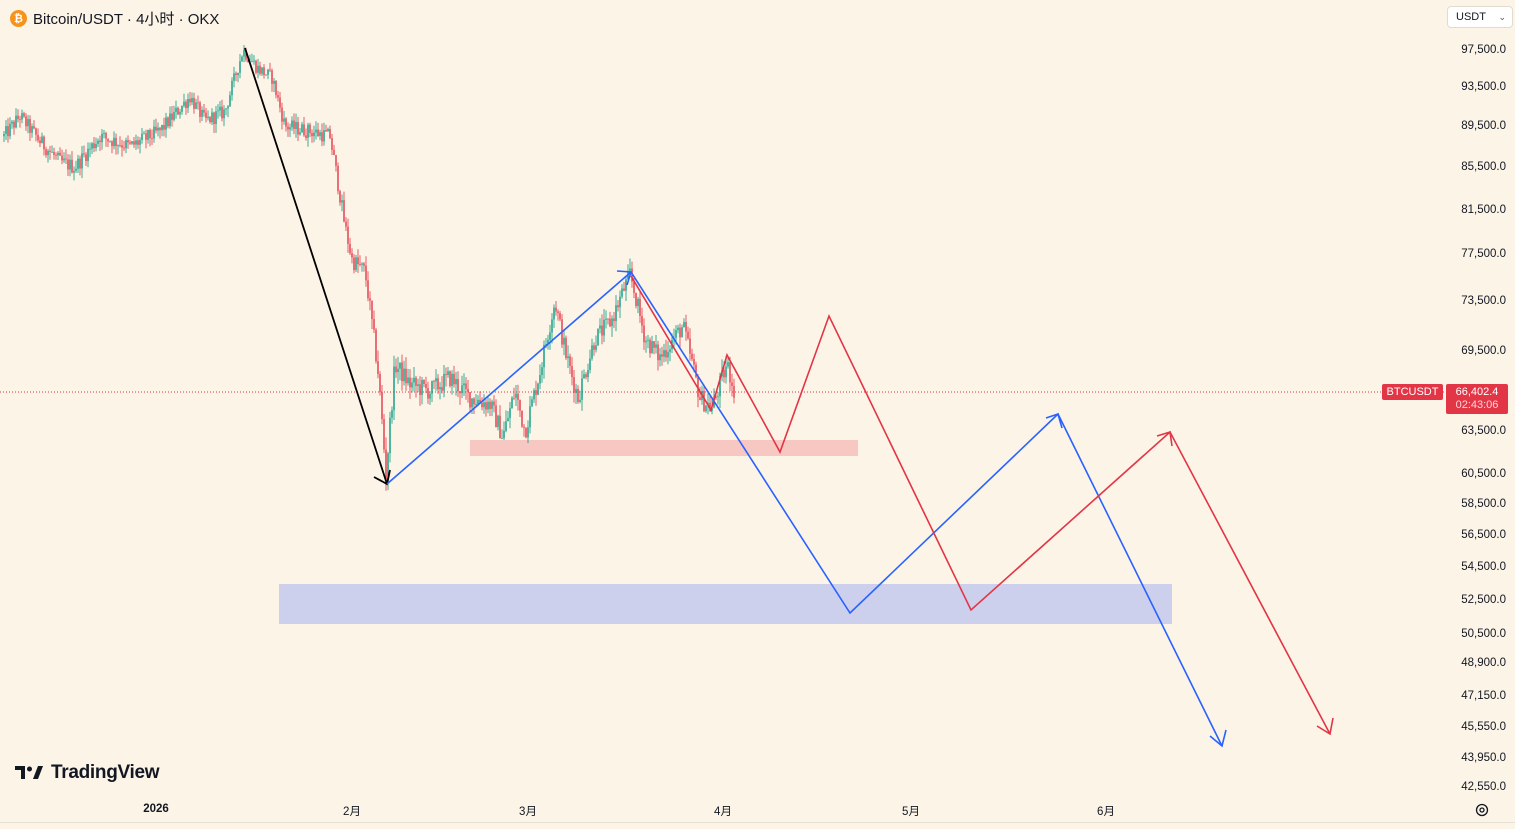  Describe the element at coordinates (317, 266) in the screenshot. I see `black-decline-arrow` at that location.